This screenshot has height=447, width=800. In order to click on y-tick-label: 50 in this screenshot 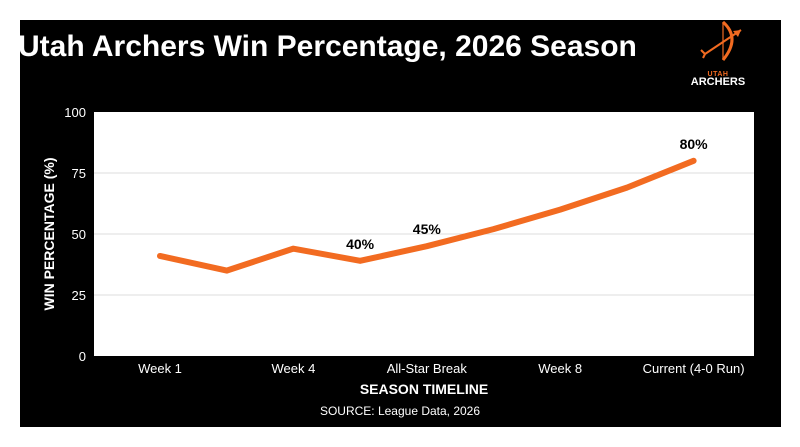, I will do `click(79, 234)`.